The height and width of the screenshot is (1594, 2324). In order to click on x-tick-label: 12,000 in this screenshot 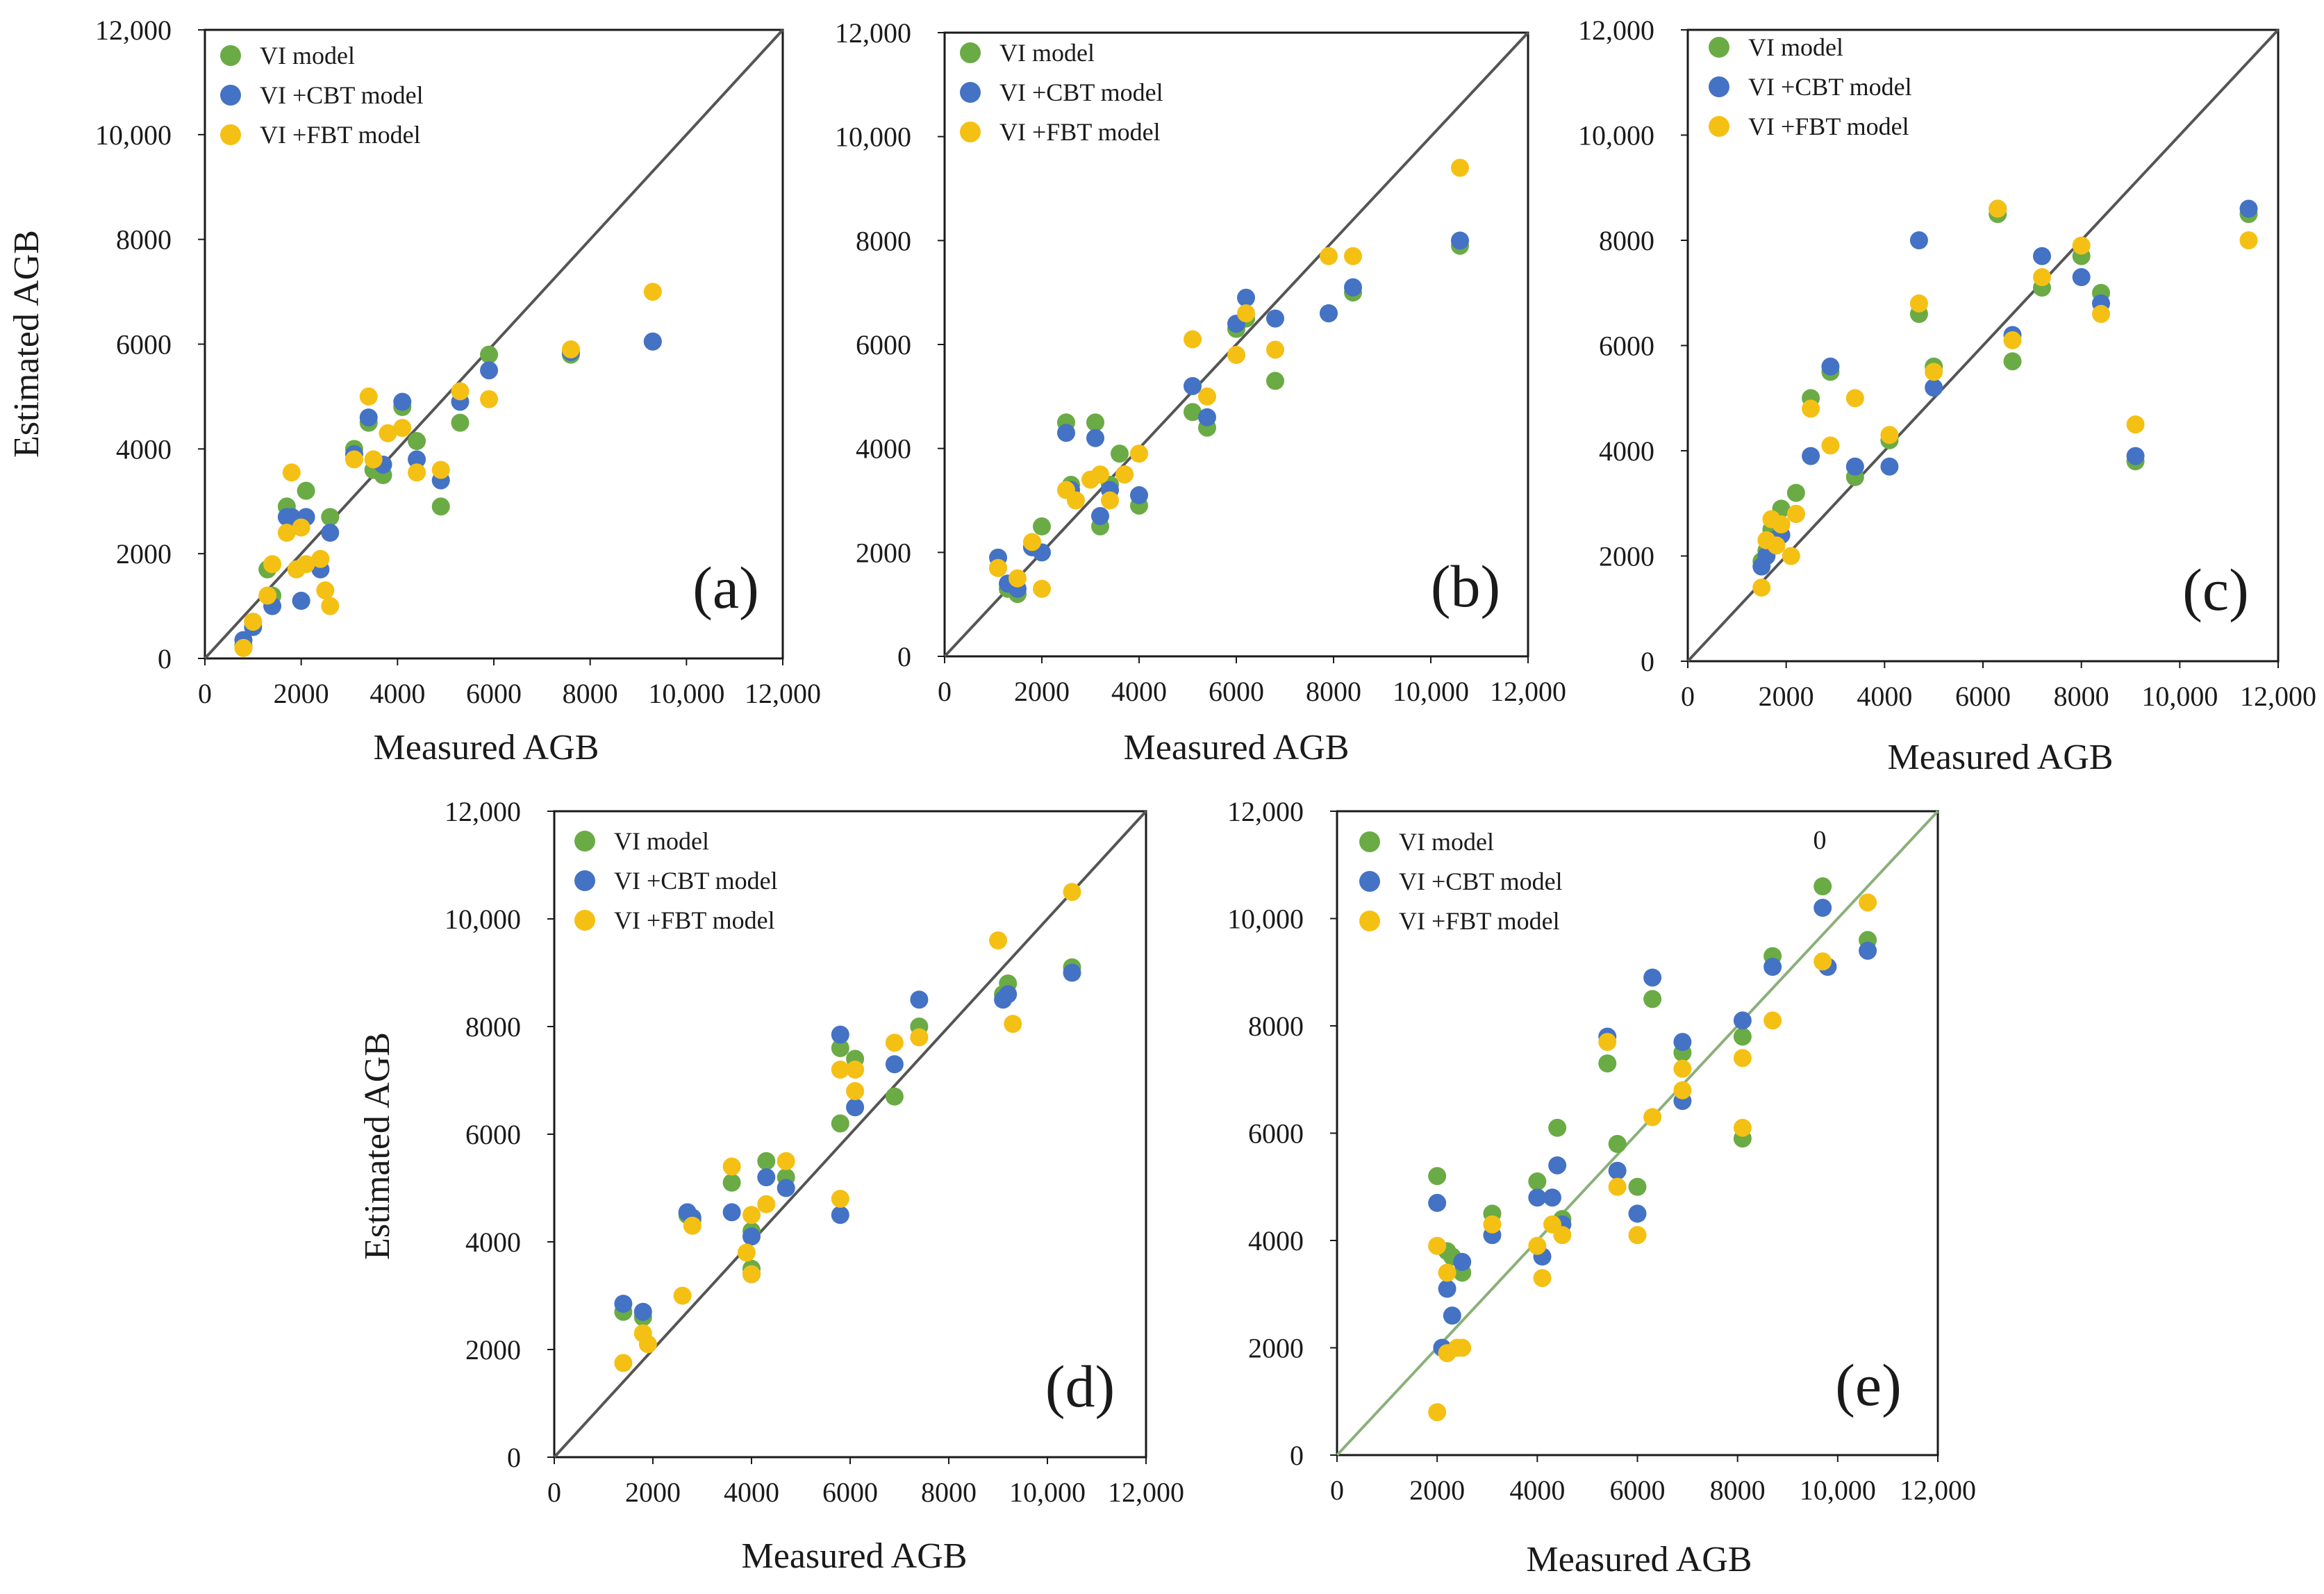, I will do `click(2278, 696)`.